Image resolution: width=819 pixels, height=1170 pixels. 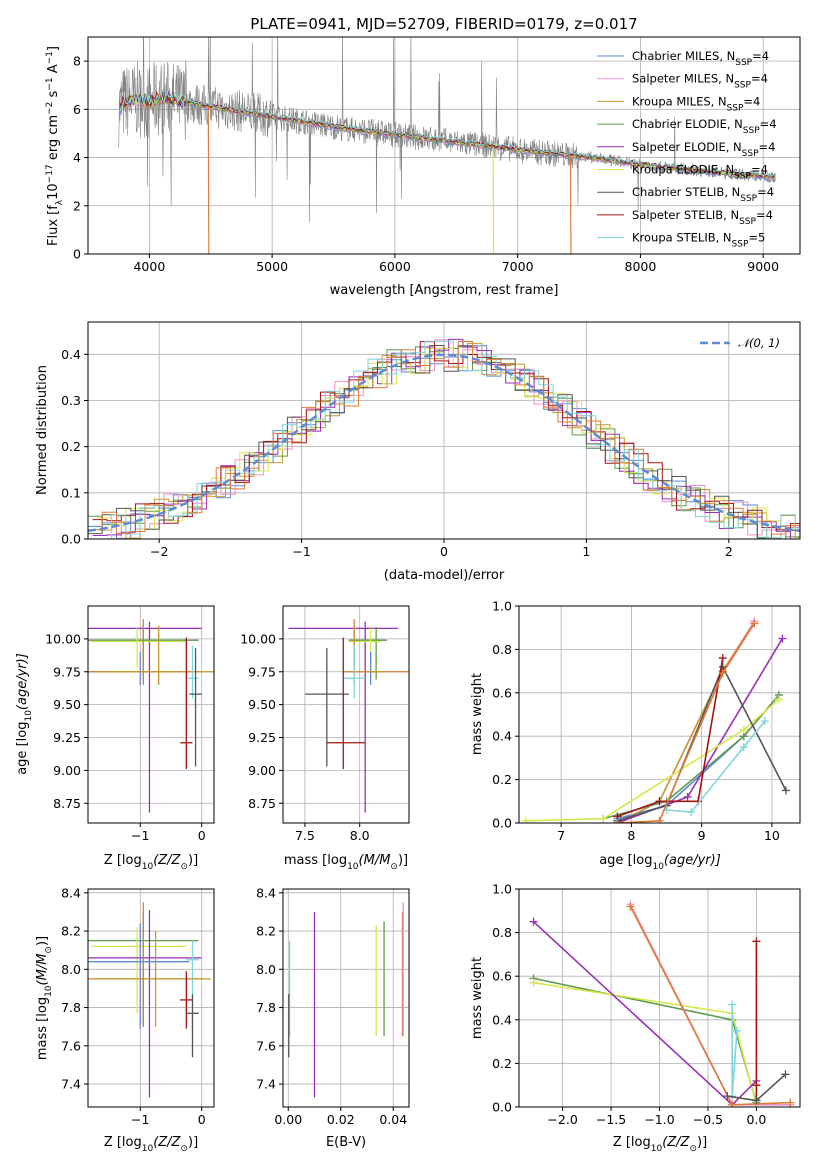 What do you see at coordinates (63, 638) in the screenshot?
I see `age_vs_Z-ytick-label: 10.00` at bounding box center [63, 638].